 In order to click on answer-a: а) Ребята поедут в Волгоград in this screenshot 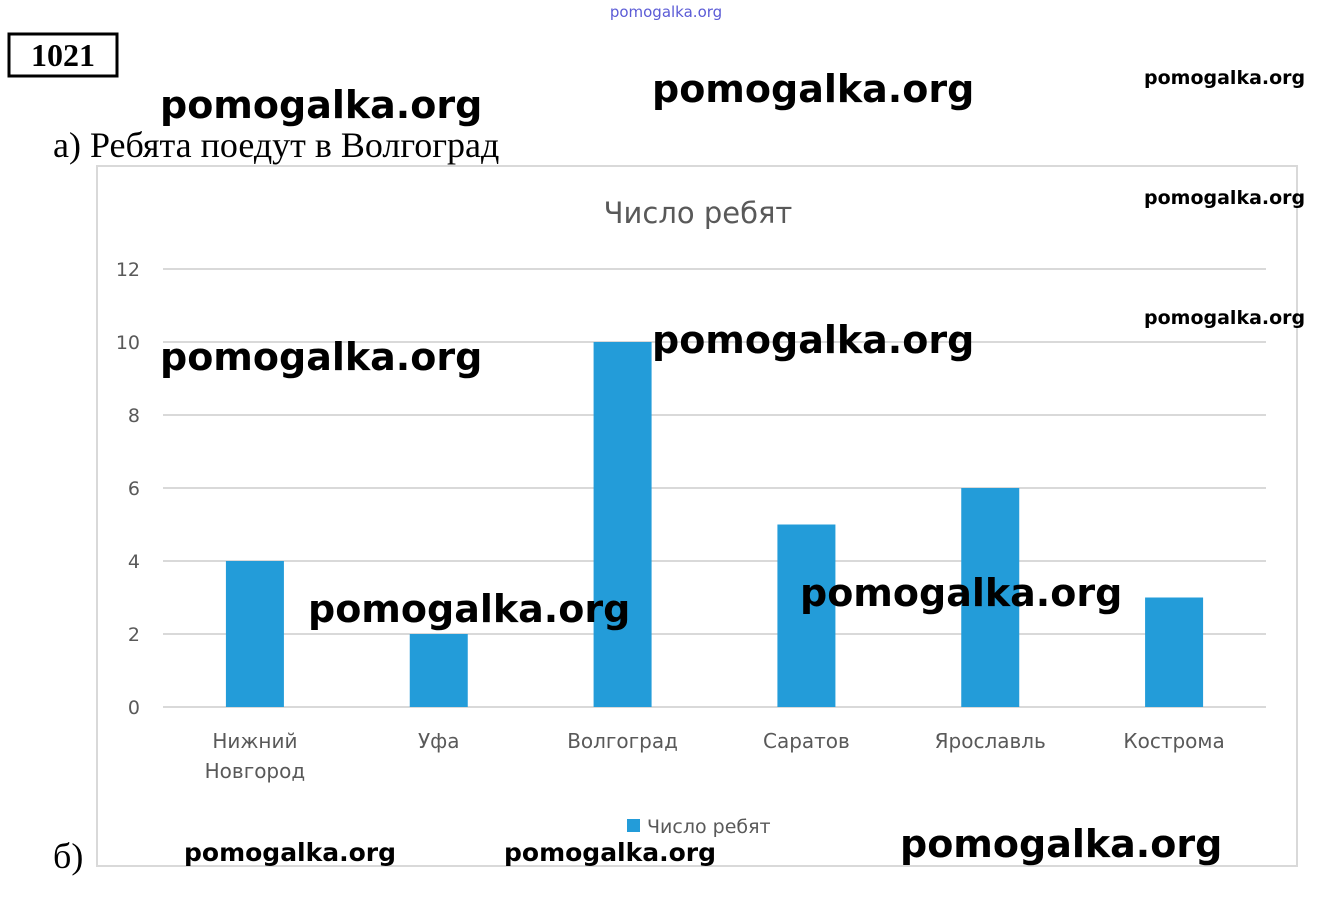, I will do `click(276, 145)`.